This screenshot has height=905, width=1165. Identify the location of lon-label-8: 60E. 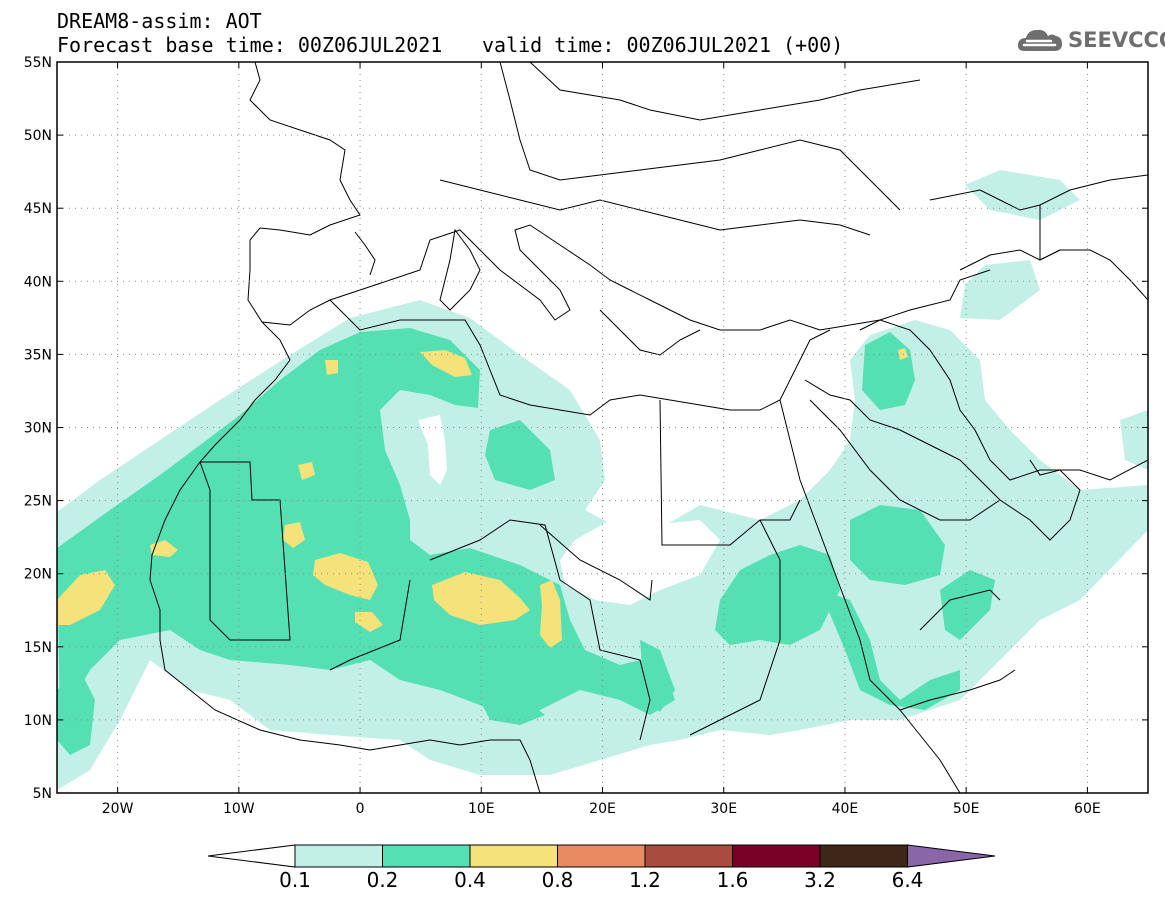
(1087, 809).